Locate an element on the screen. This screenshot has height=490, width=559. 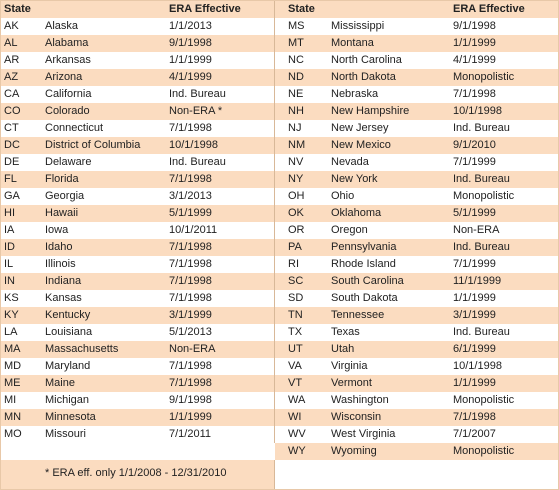
state-name: Indiana is located at coordinates (63, 281).